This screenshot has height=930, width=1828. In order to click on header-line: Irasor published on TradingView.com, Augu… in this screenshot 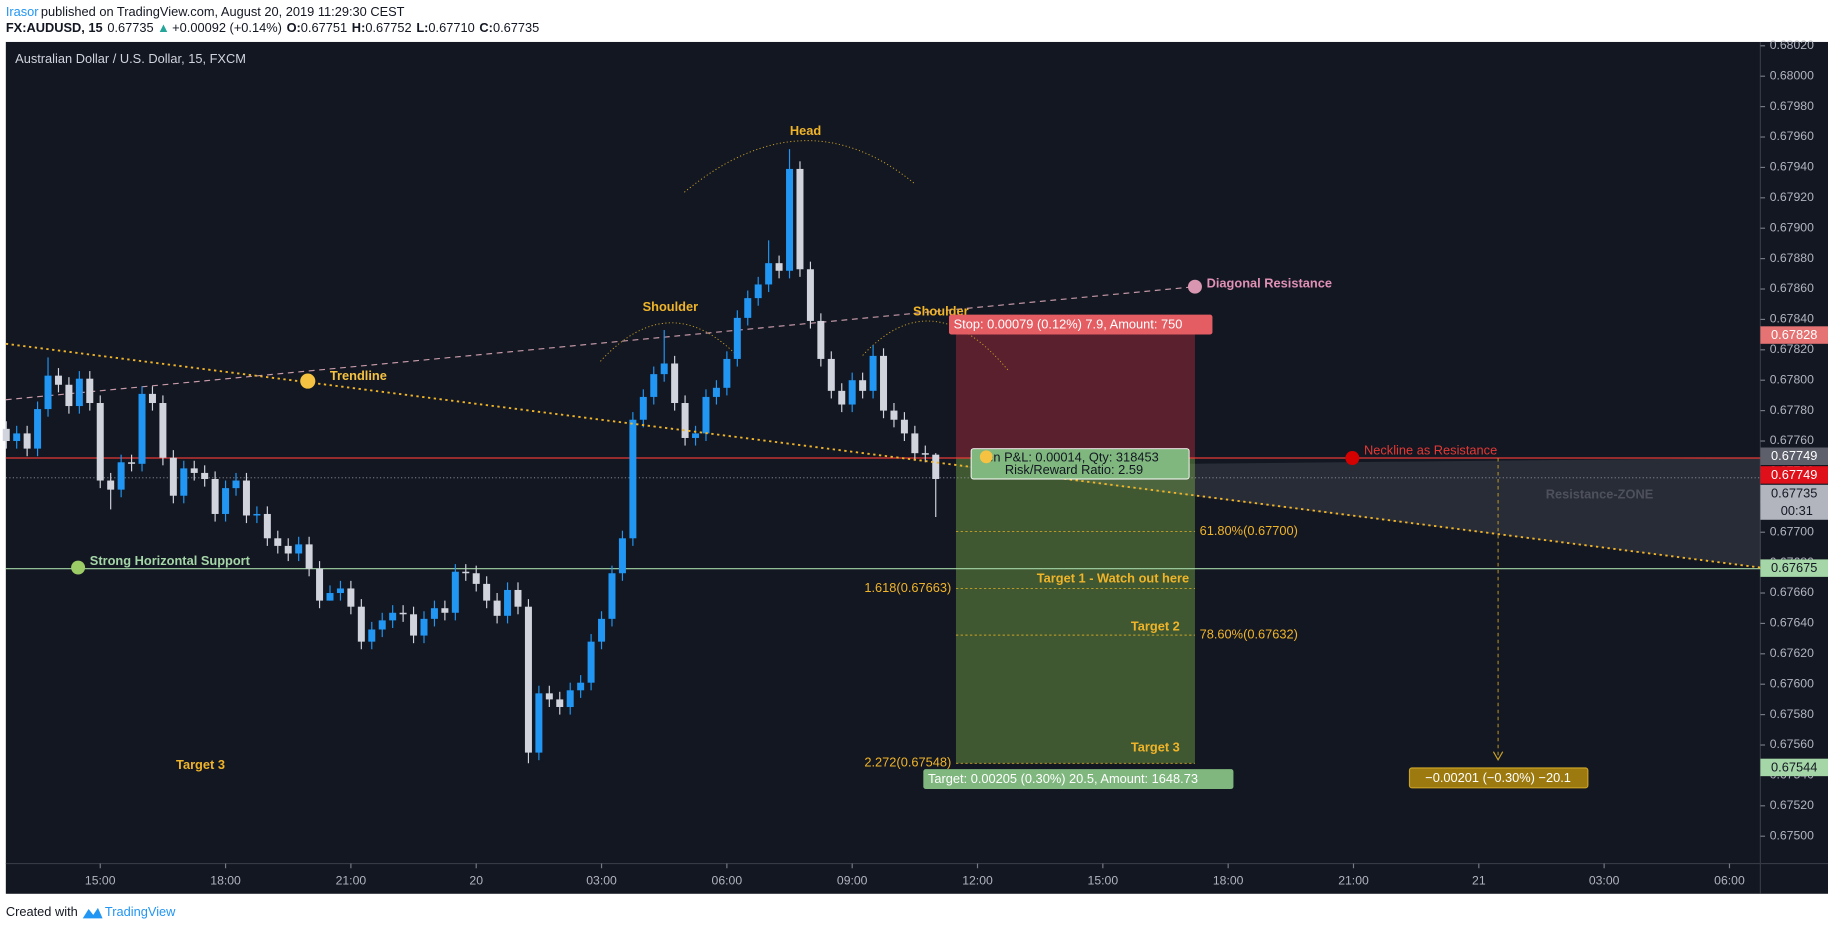, I will do `click(205, 11)`.